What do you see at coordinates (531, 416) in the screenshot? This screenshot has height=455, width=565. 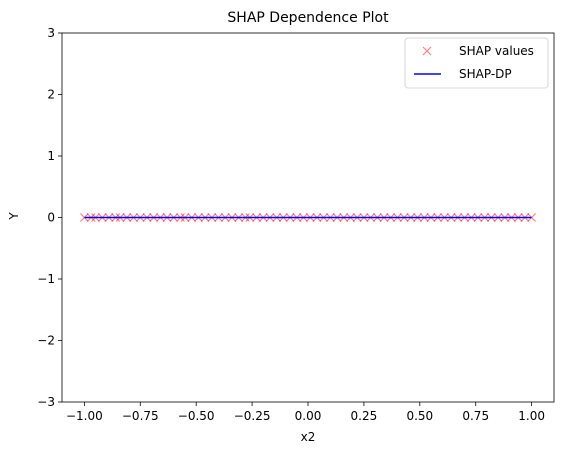 I see `x-tick-label: 1.00` at bounding box center [531, 416].